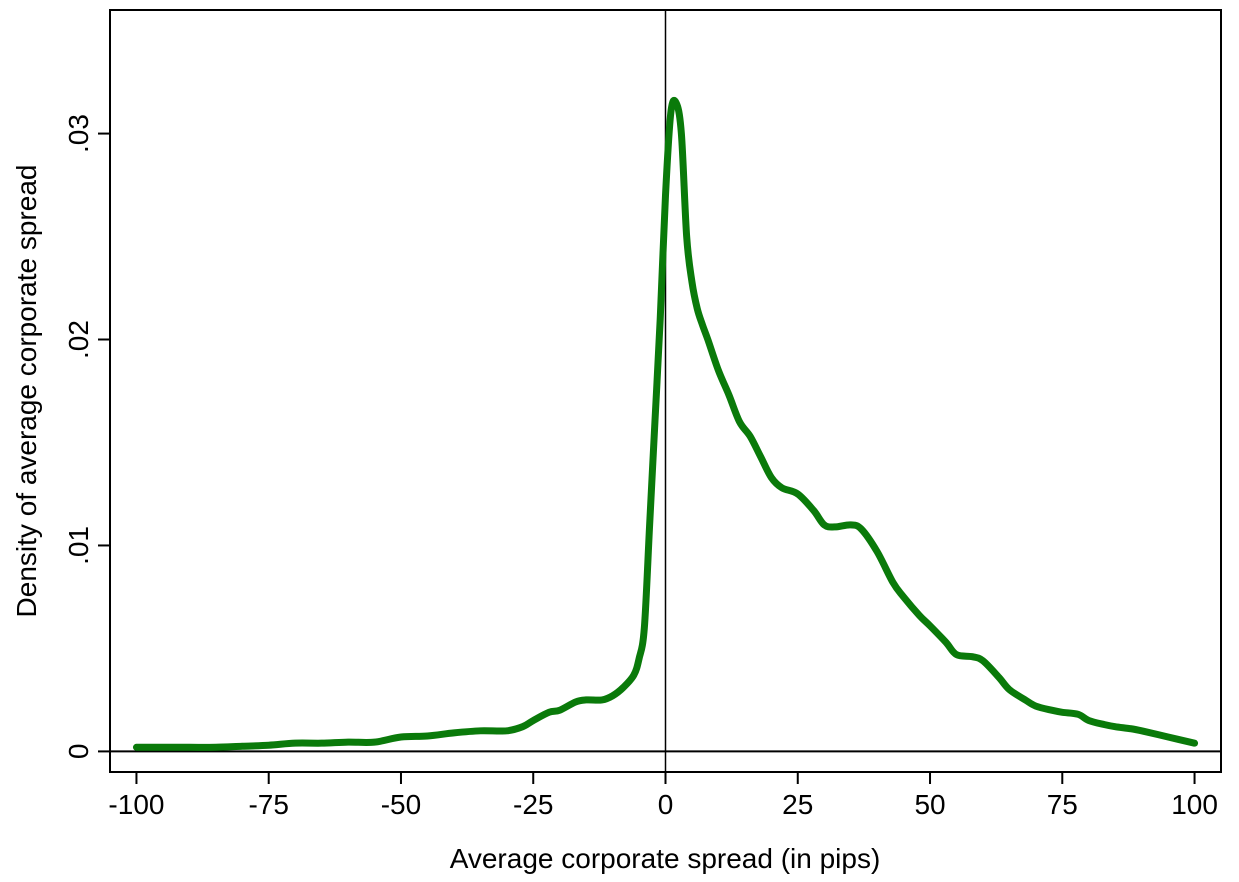 Image resolution: width=1239 pixels, height=882 pixels. I want to click on y-axis-title: Density of average corporate spread, so click(26, 391).